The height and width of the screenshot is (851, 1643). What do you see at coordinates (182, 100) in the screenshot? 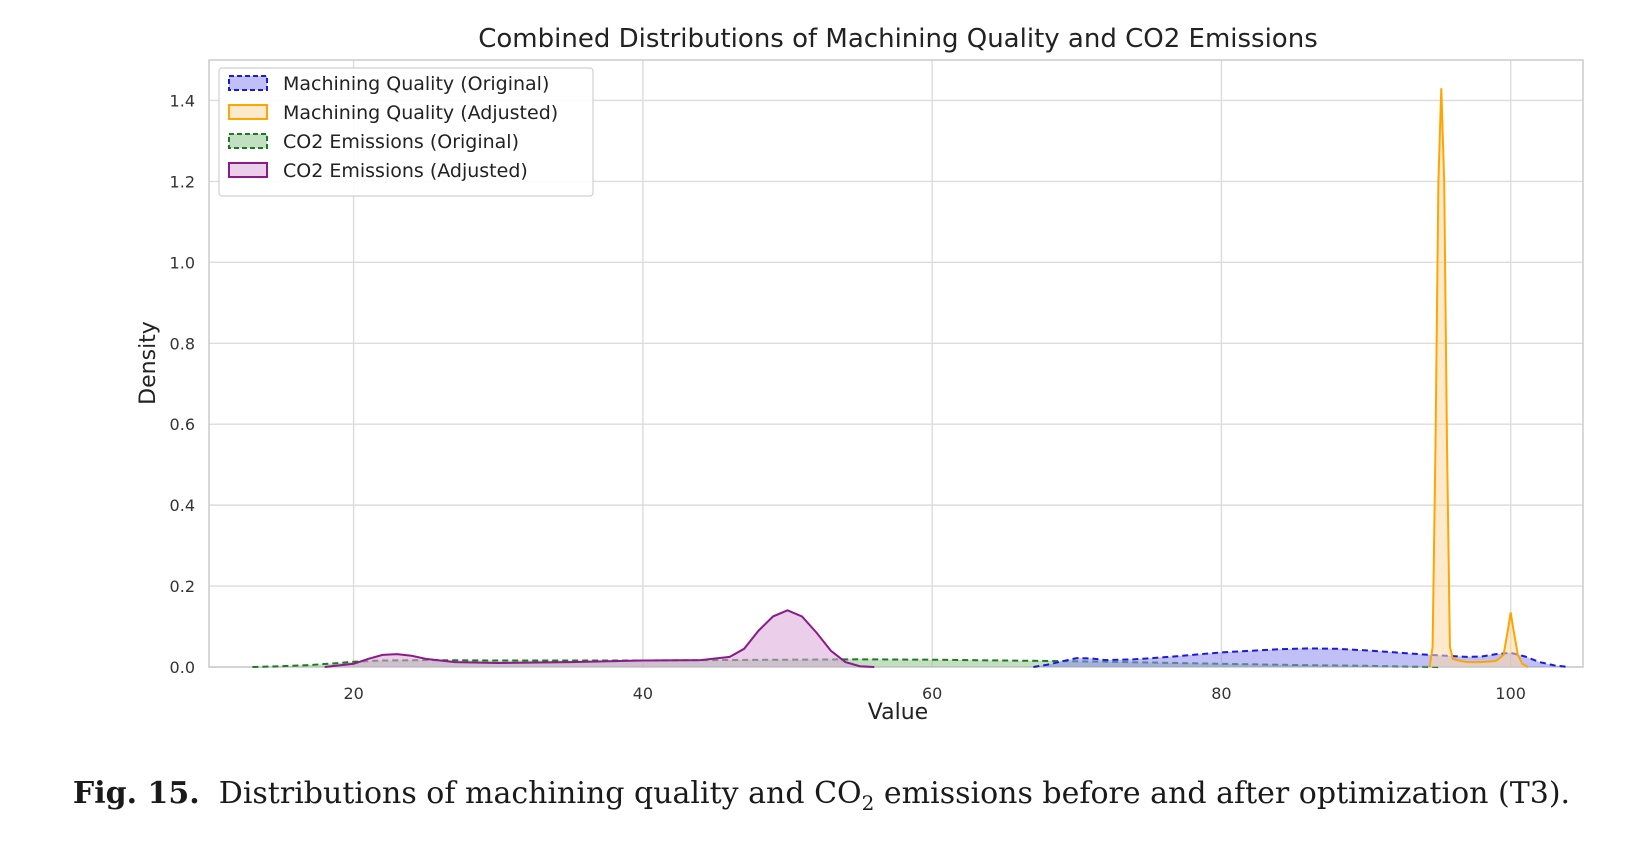
I see `y-tick-label: 1.4` at bounding box center [182, 100].